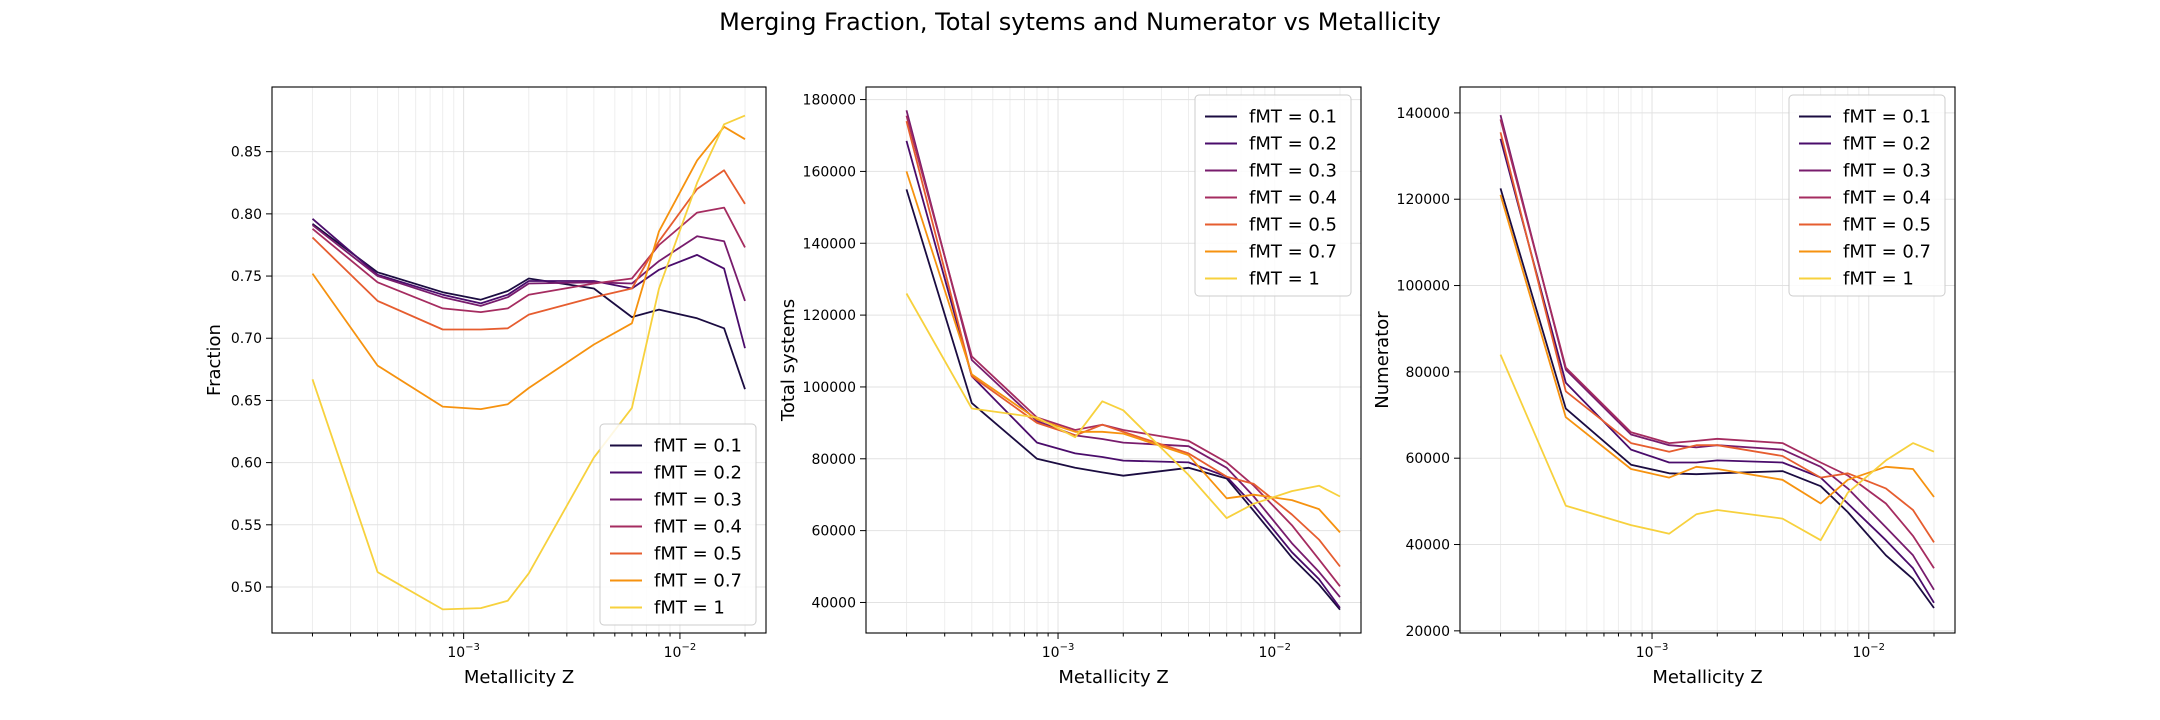  What do you see at coordinates (214, 360) in the screenshot?
I see `y-axis-label: Fraction` at bounding box center [214, 360].